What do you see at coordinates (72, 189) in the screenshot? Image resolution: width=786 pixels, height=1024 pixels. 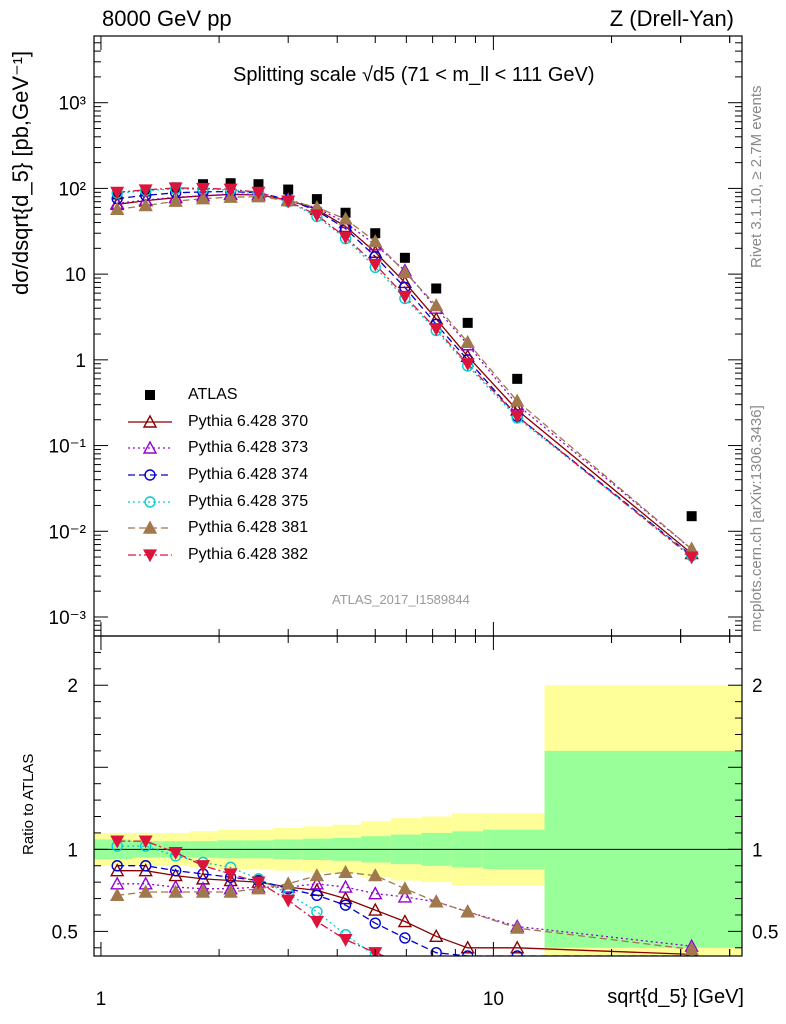 I see `y-tick-label: 10²` at bounding box center [72, 189].